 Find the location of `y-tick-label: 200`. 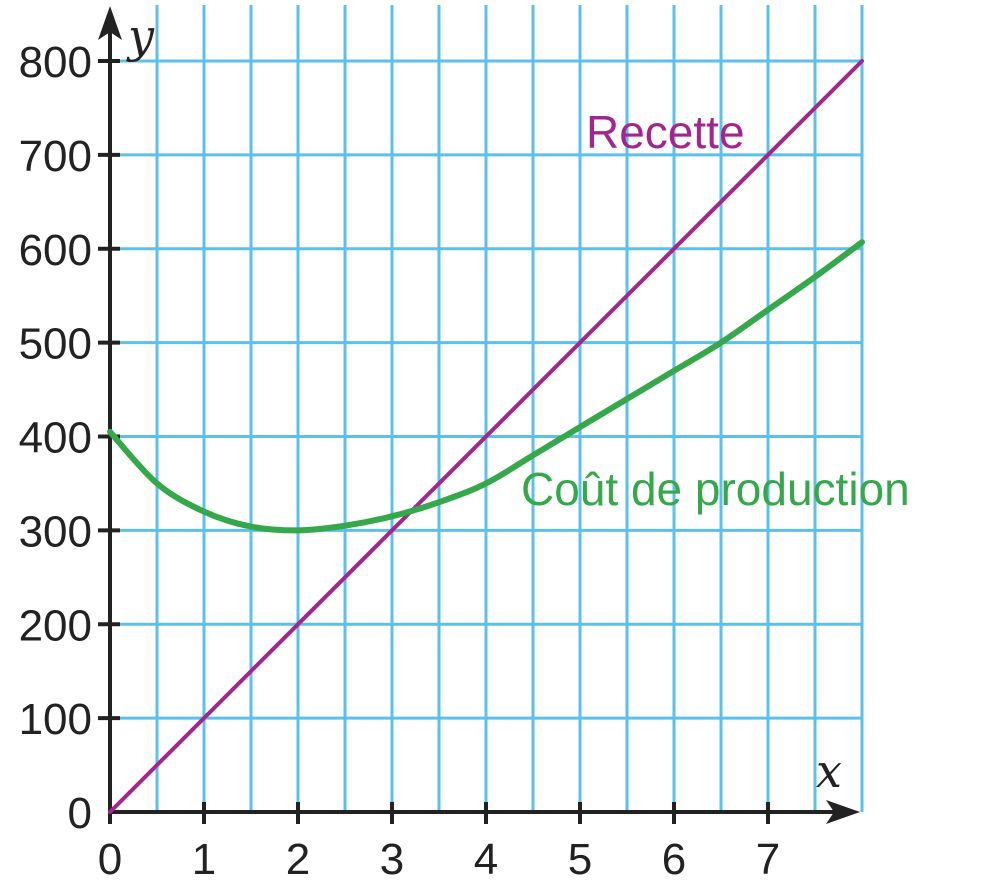

y-tick-label: 200 is located at coordinates (55, 625).